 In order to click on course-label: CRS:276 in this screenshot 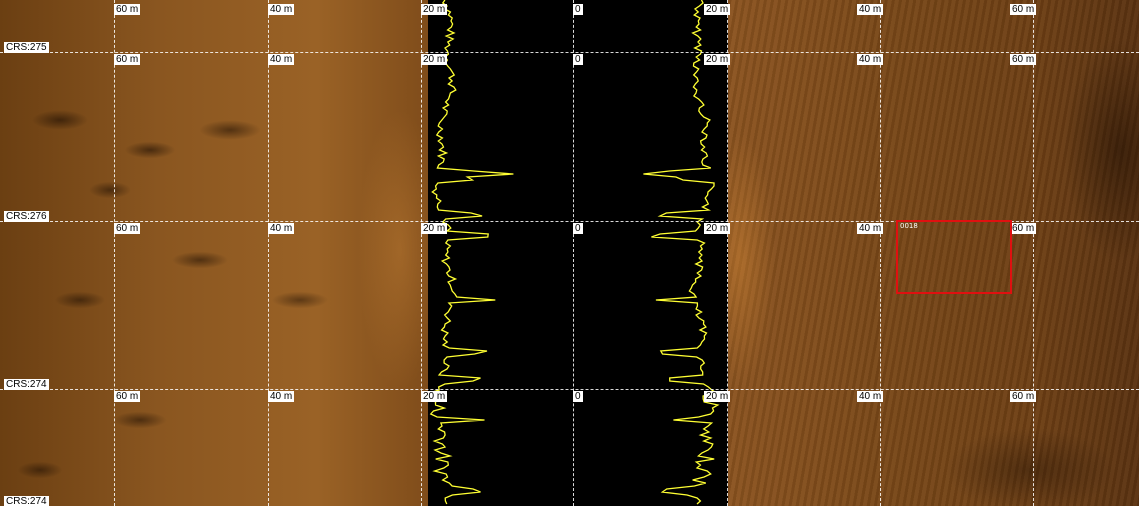, I will do `click(26, 216)`.